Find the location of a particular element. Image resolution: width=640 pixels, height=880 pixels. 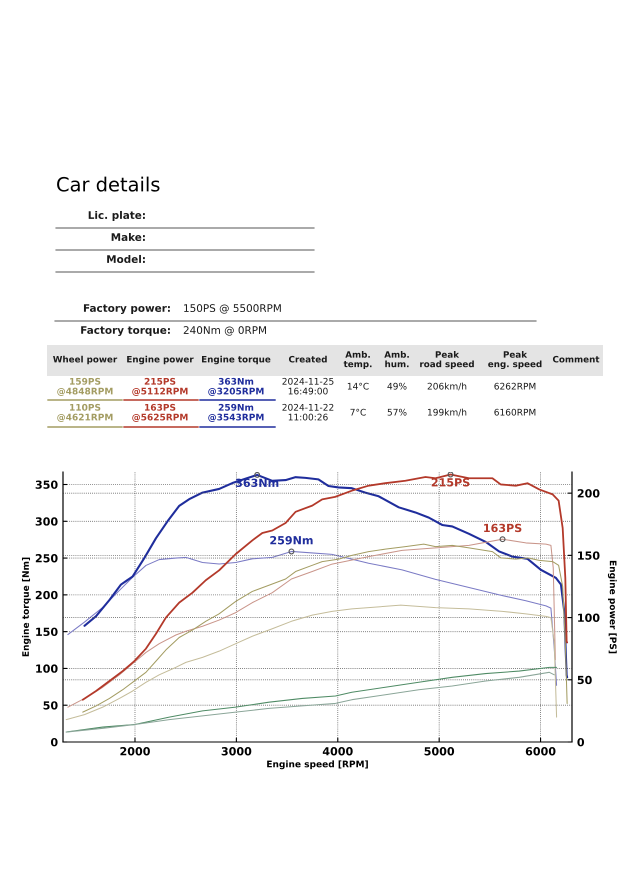

text: Peak eng. speed is located at coordinates (515, 360).